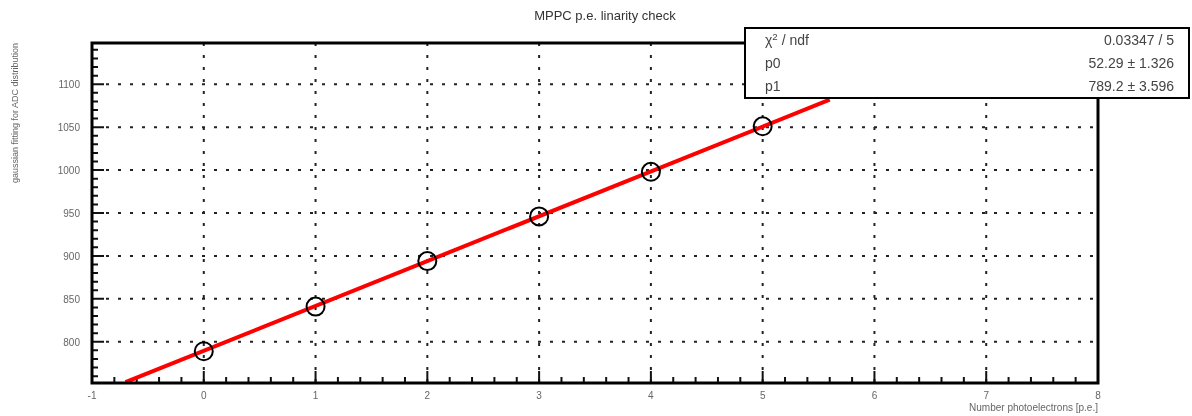 This screenshot has width=1192, height=416. What do you see at coordinates (72, 213) in the screenshot?
I see `y-tick-label: 950` at bounding box center [72, 213].